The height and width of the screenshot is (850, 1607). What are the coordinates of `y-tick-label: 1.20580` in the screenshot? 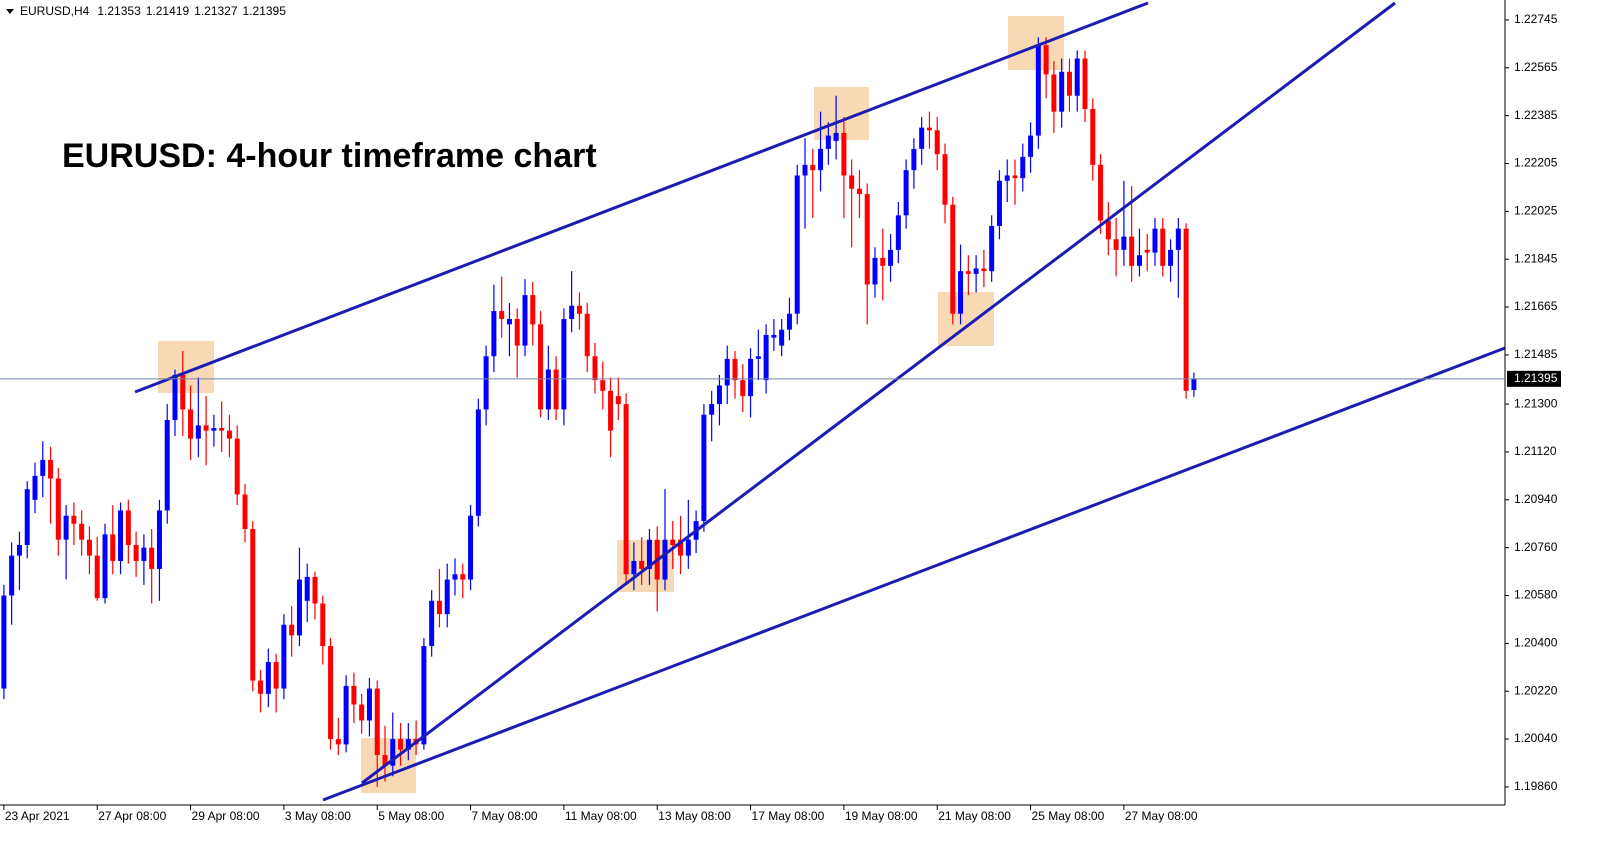 It's located at (1536, 595).